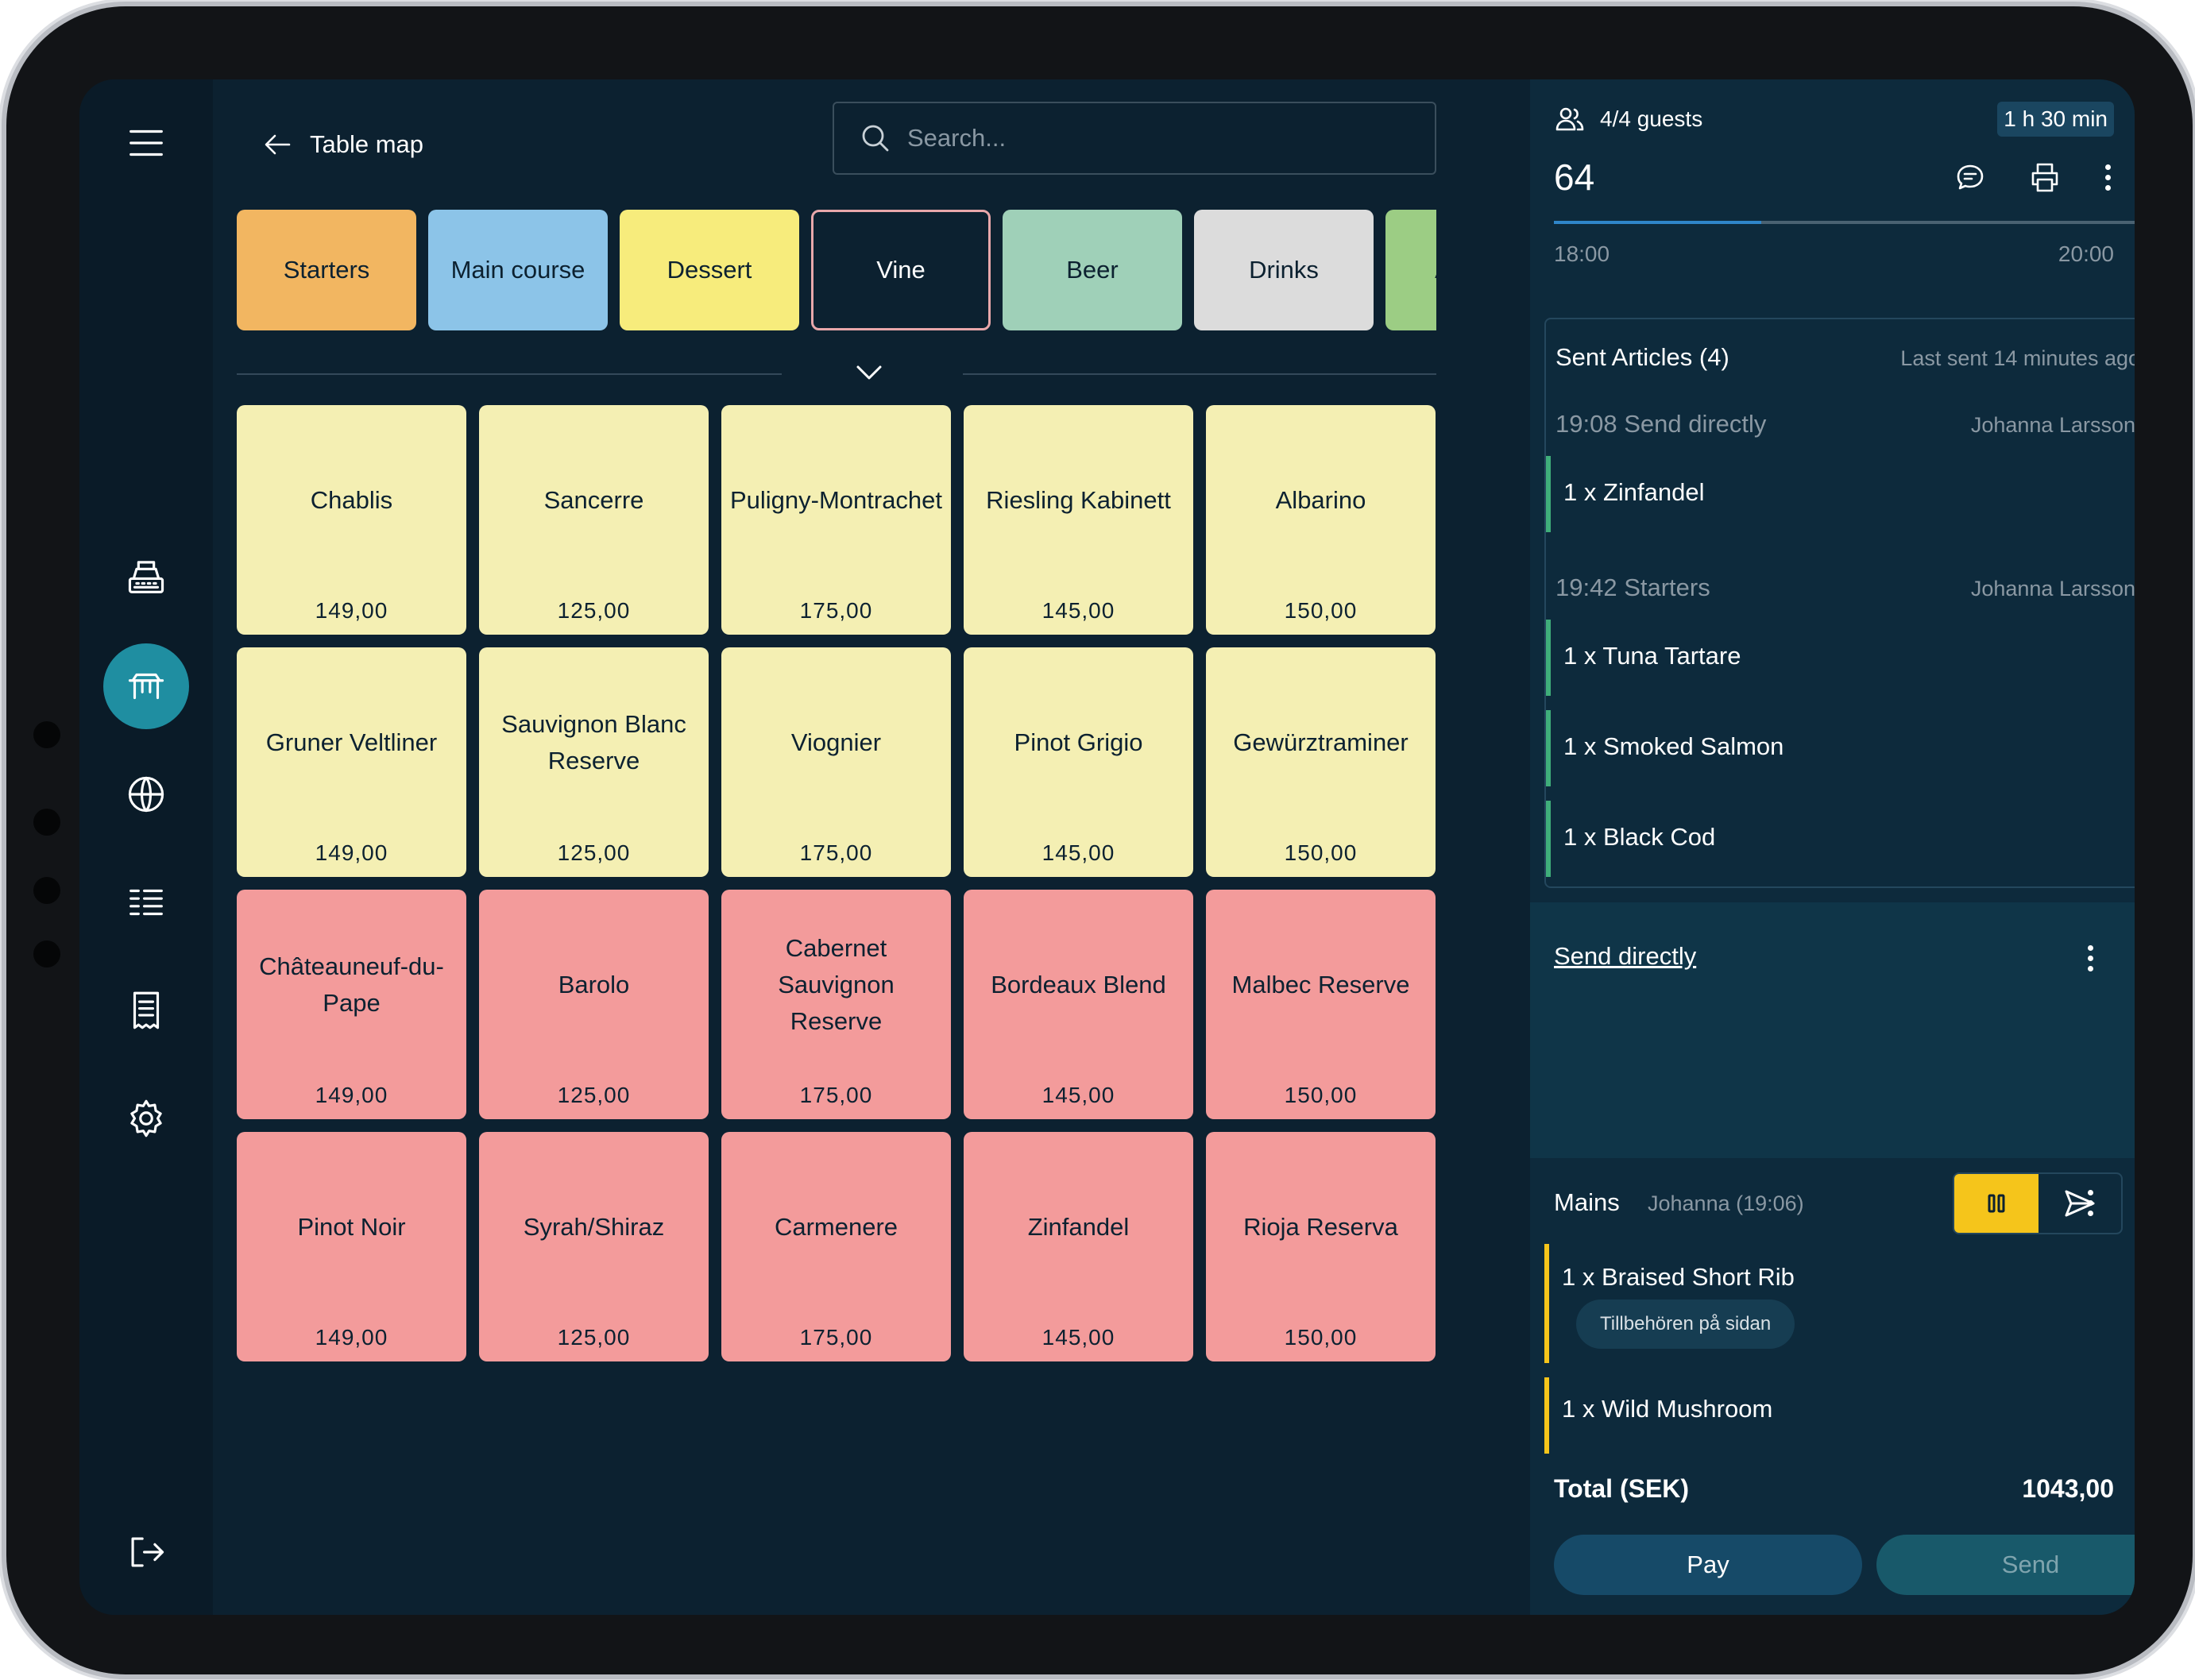 Image resolution: width=2195 pixels, height=1680 pixels. What do you see at coordinates (594, 1246) in the screenshot?
I see `product-tile: Syrah/Shiraz 125,00` at bounding box center [594, 1246].